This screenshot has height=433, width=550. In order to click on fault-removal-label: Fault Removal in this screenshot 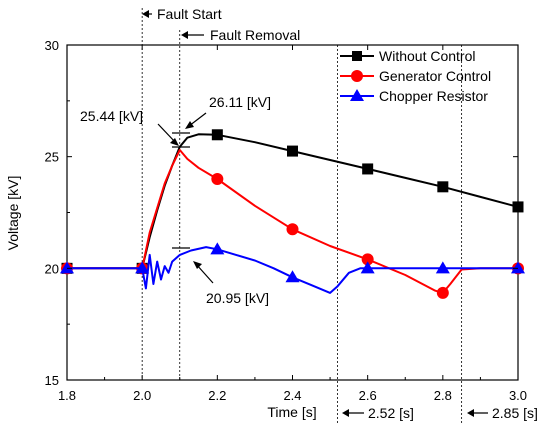, I will do `click(255, 35)`.